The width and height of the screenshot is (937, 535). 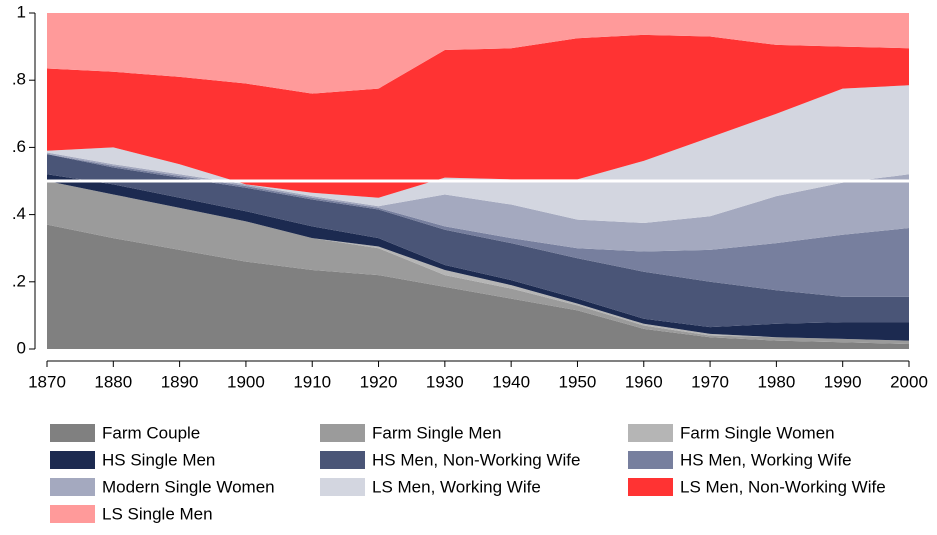 What do you see at coordinates (776, 381) in the screenshot?
I see `x-tick-label: 1980` at bounding box center [776, 381].